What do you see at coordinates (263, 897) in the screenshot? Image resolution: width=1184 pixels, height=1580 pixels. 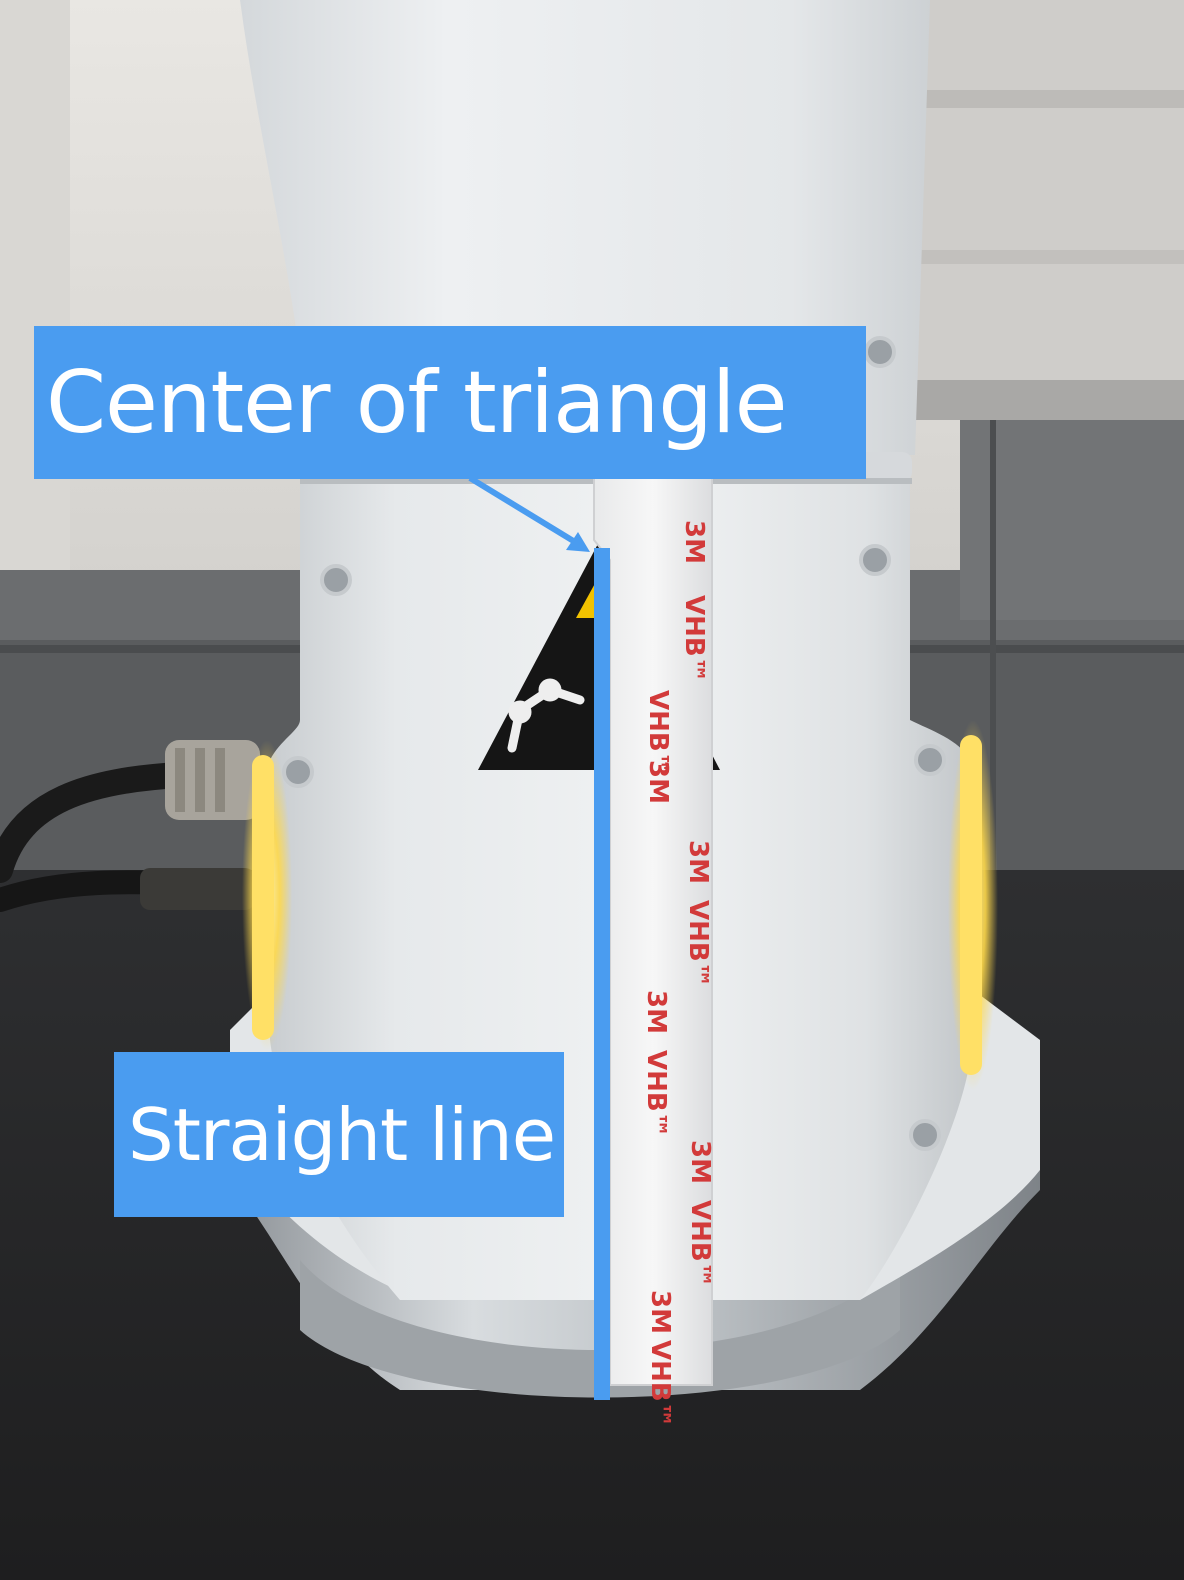 I see `led-strip-left` at bounding box center [263, 897].